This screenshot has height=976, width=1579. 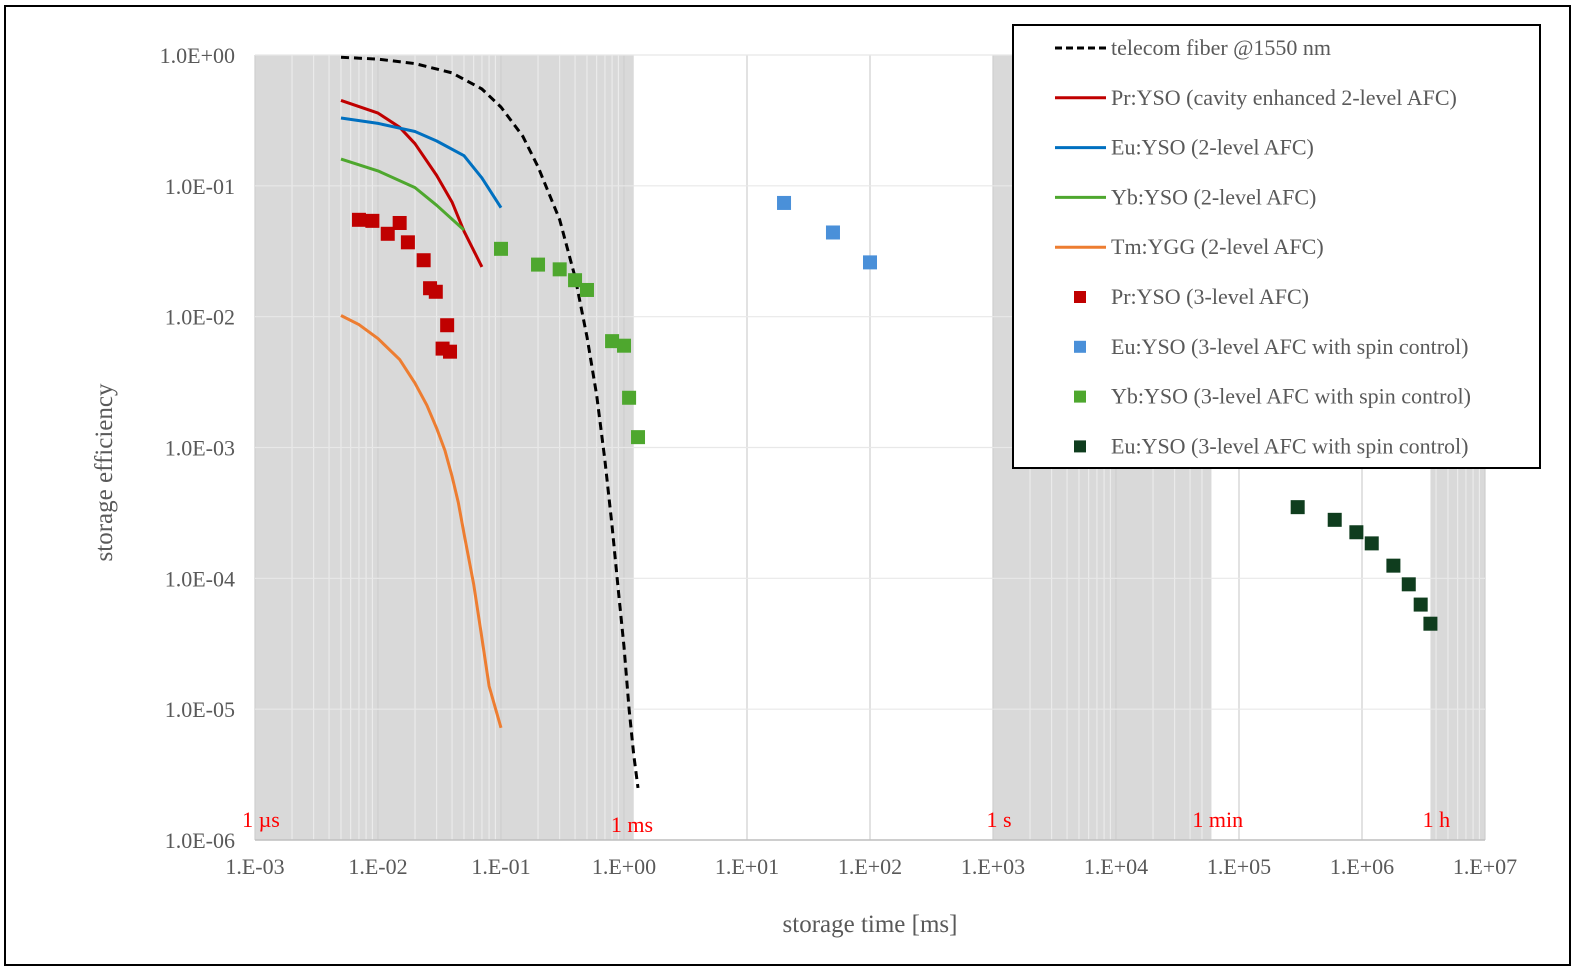 I want to click on y-tick-label: 1.0E-01, so click(x=200, y=186).